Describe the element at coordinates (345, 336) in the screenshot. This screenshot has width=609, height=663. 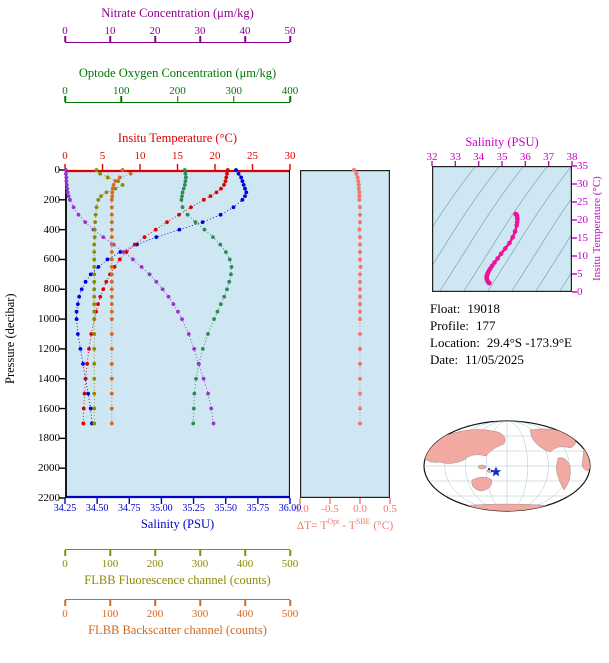
I see `delta-t-plot` at that location.